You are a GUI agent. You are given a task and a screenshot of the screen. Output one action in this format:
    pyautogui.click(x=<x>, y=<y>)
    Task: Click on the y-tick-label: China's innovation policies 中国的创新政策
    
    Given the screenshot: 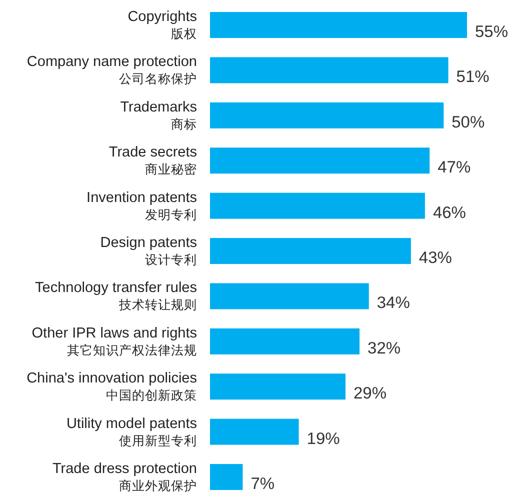 What is the action you would take?
    pyautogui.click(x=111, y=386)
    